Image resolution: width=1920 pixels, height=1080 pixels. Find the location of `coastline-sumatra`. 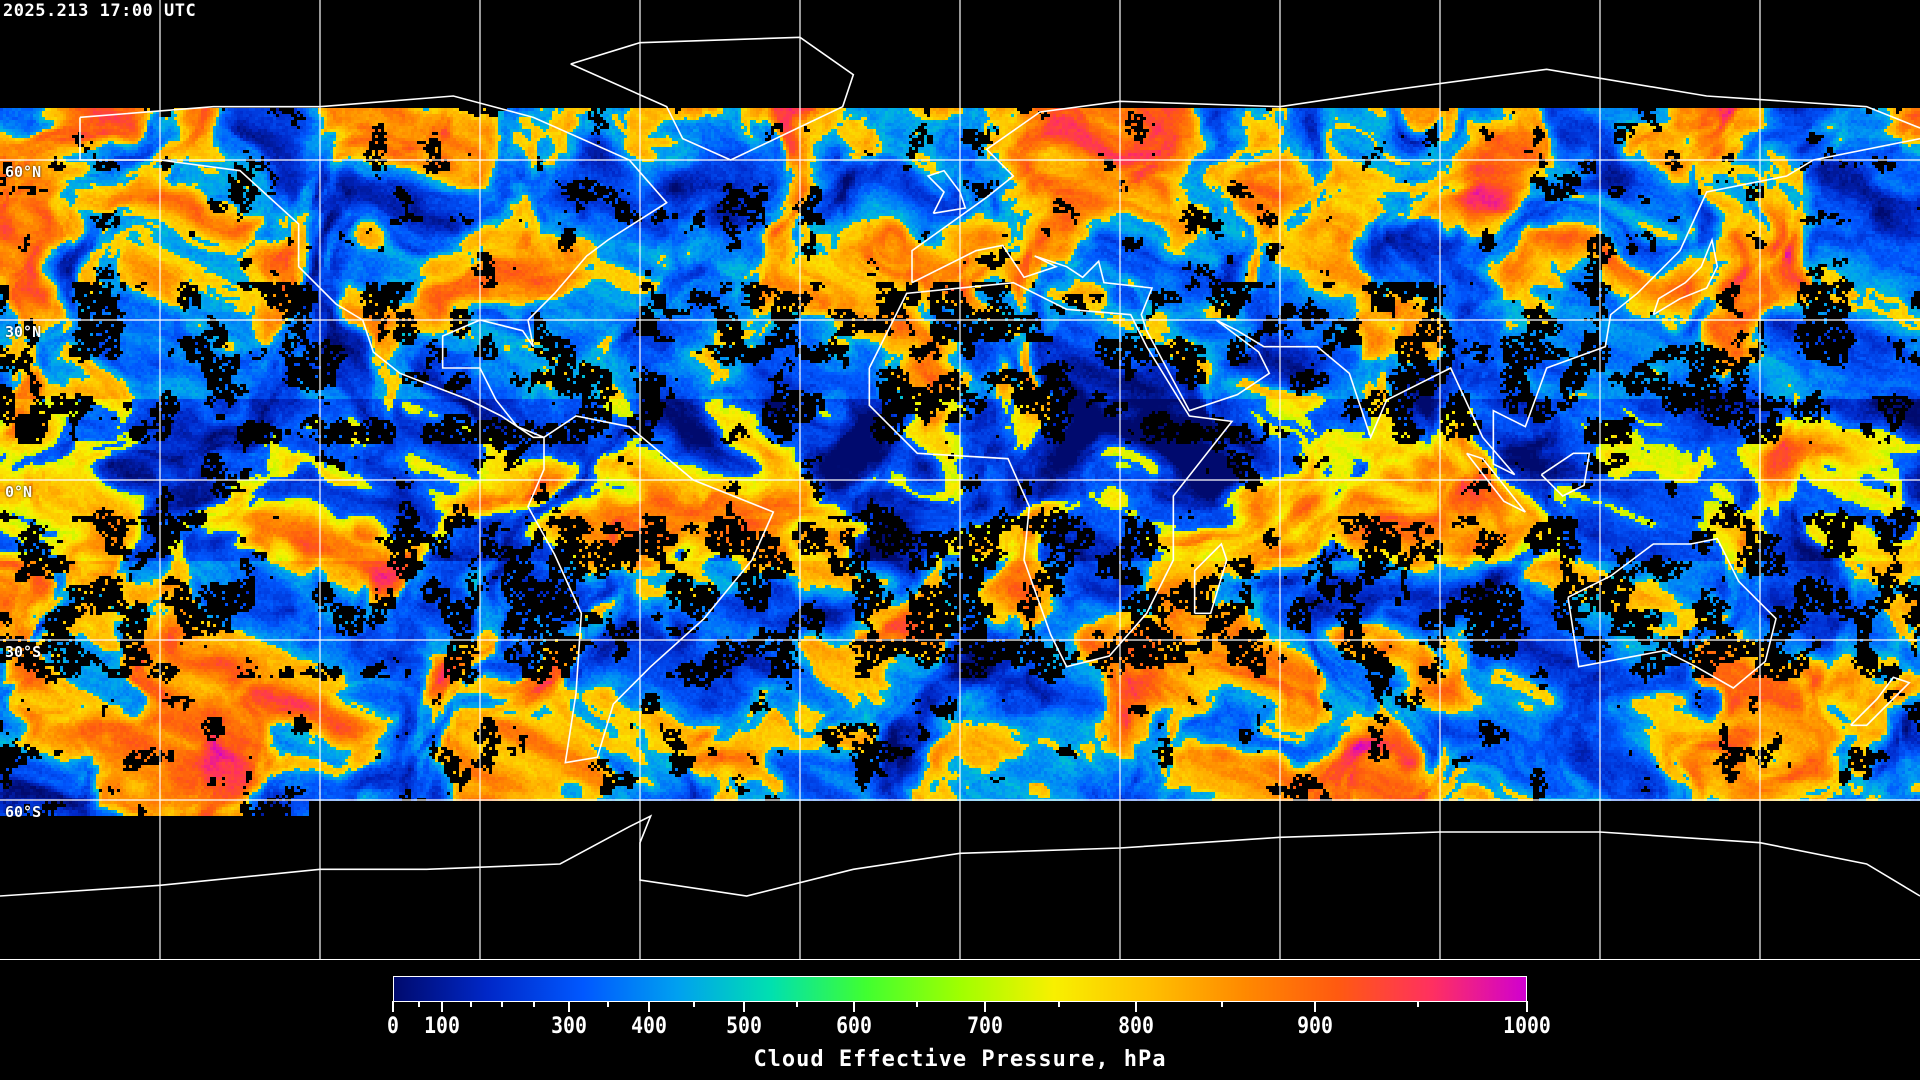

coastline-sumatra is located at coordinates (1496, 482).